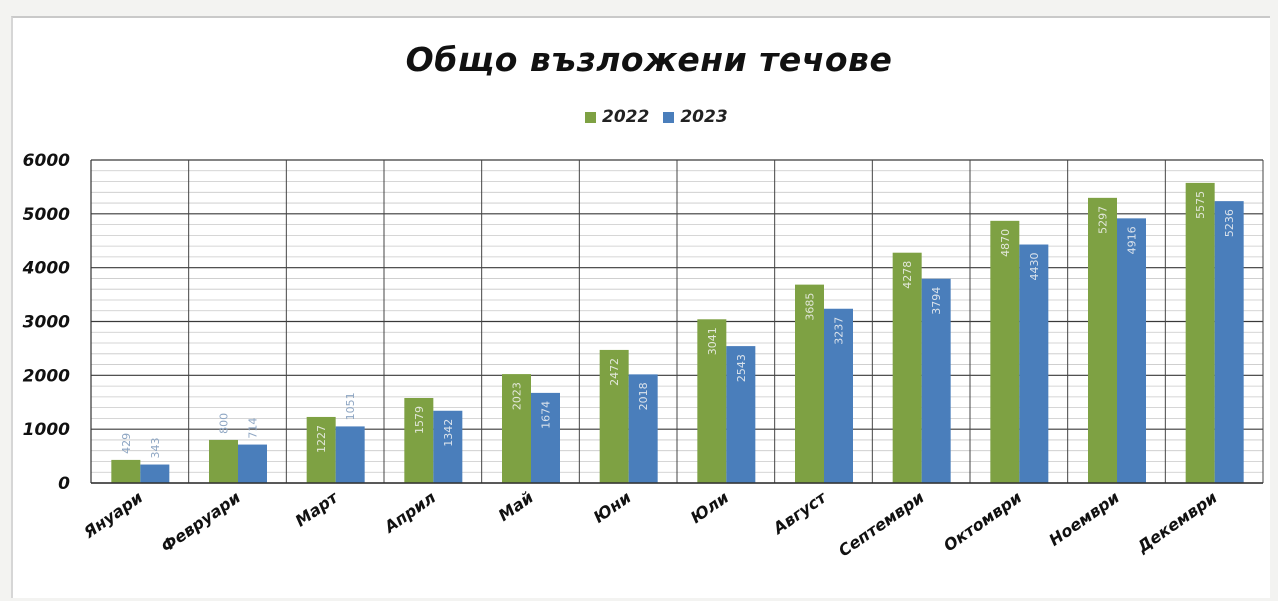 The height and width of the screenshot is (601, 1278). What do you see at coordinates (614, 372) in the screenshot?
I see `data-label: 2472` at bounding box center [614, 372].